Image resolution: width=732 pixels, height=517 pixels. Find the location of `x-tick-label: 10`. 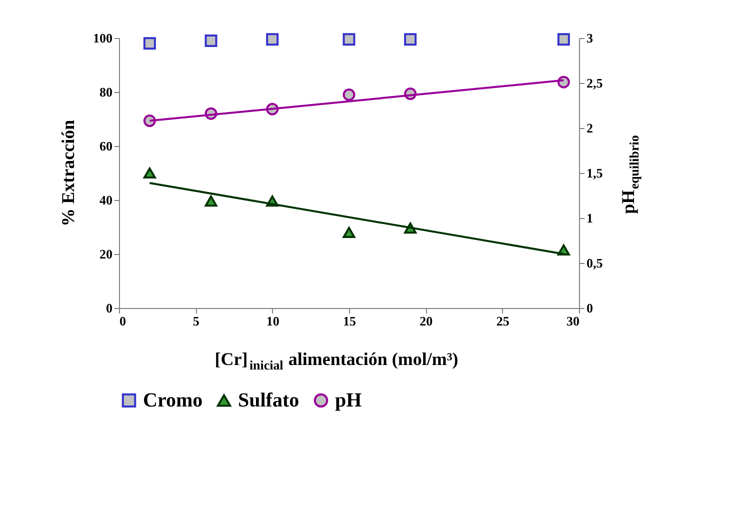

x-tick-label: 10 is located at coordinates (273, 321).